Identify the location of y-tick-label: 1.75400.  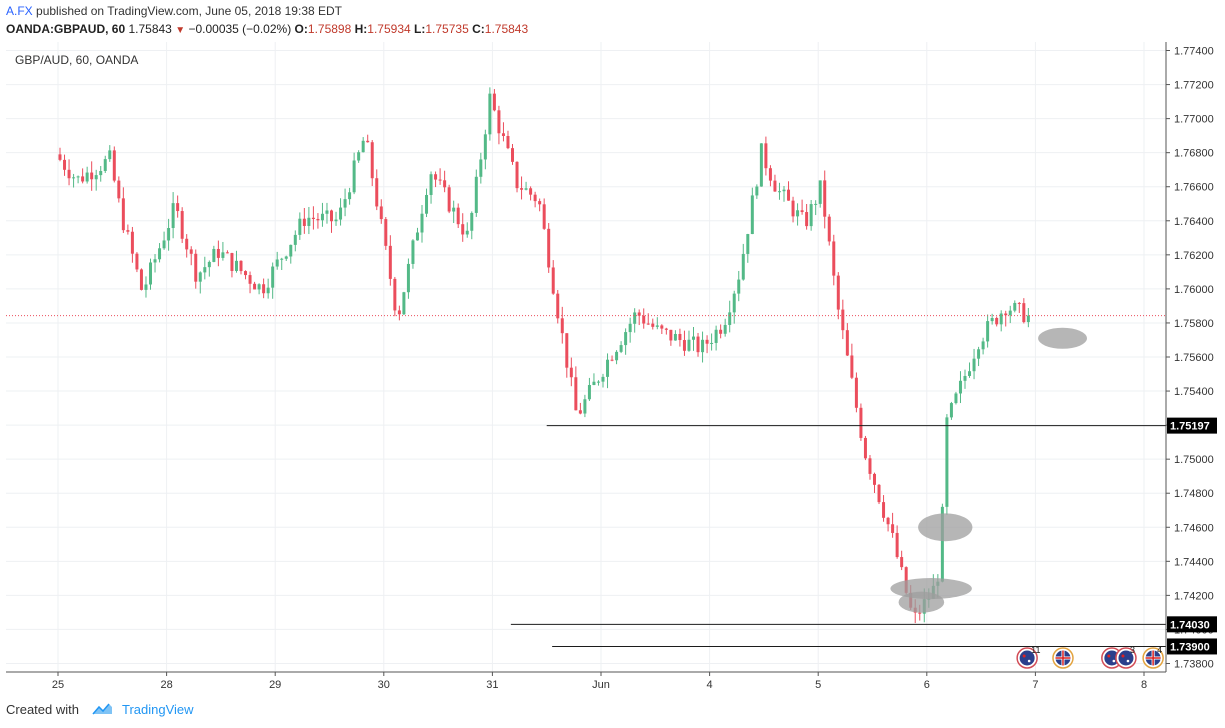
(1194, 392).